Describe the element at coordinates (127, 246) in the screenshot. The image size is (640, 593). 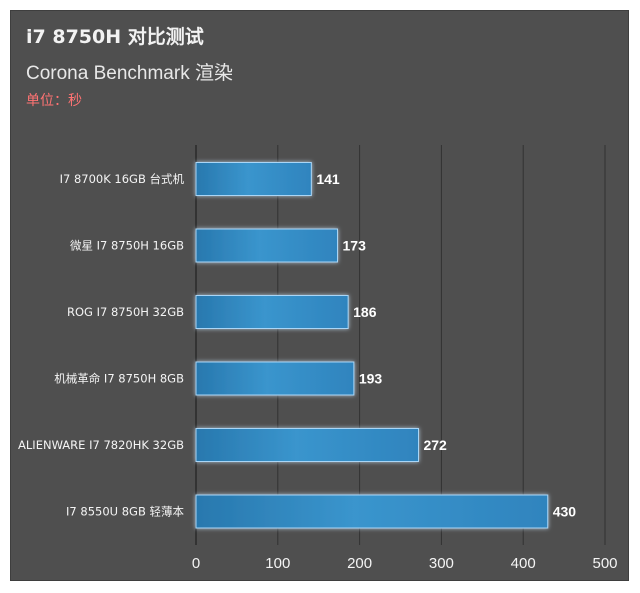
I see `category-label: 微星 I7 8750H 16GB` at that location.